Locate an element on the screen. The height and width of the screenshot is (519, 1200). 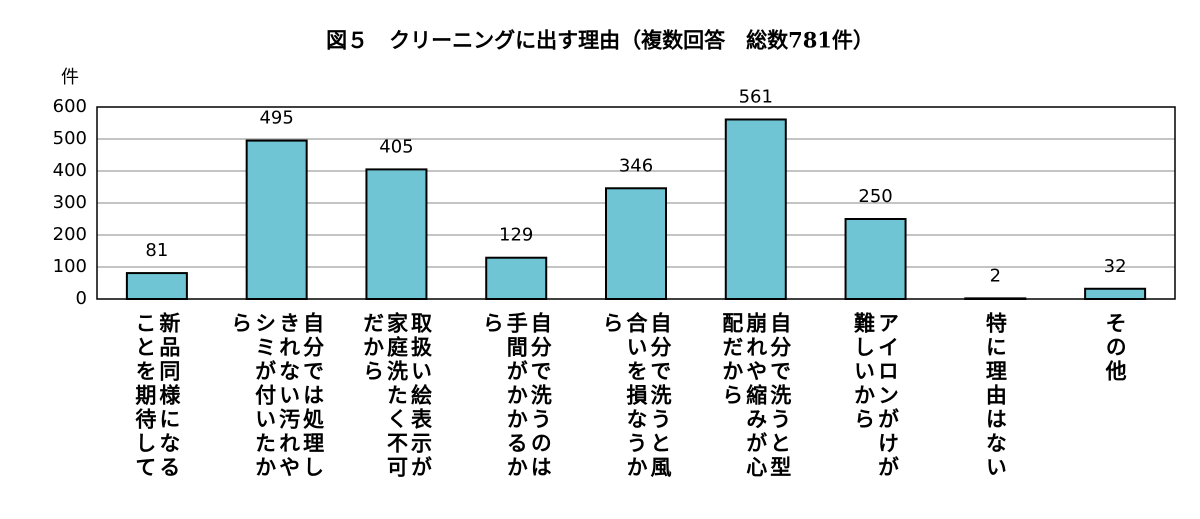
y-tick-label: 200 is located at coordinates (70, 234).